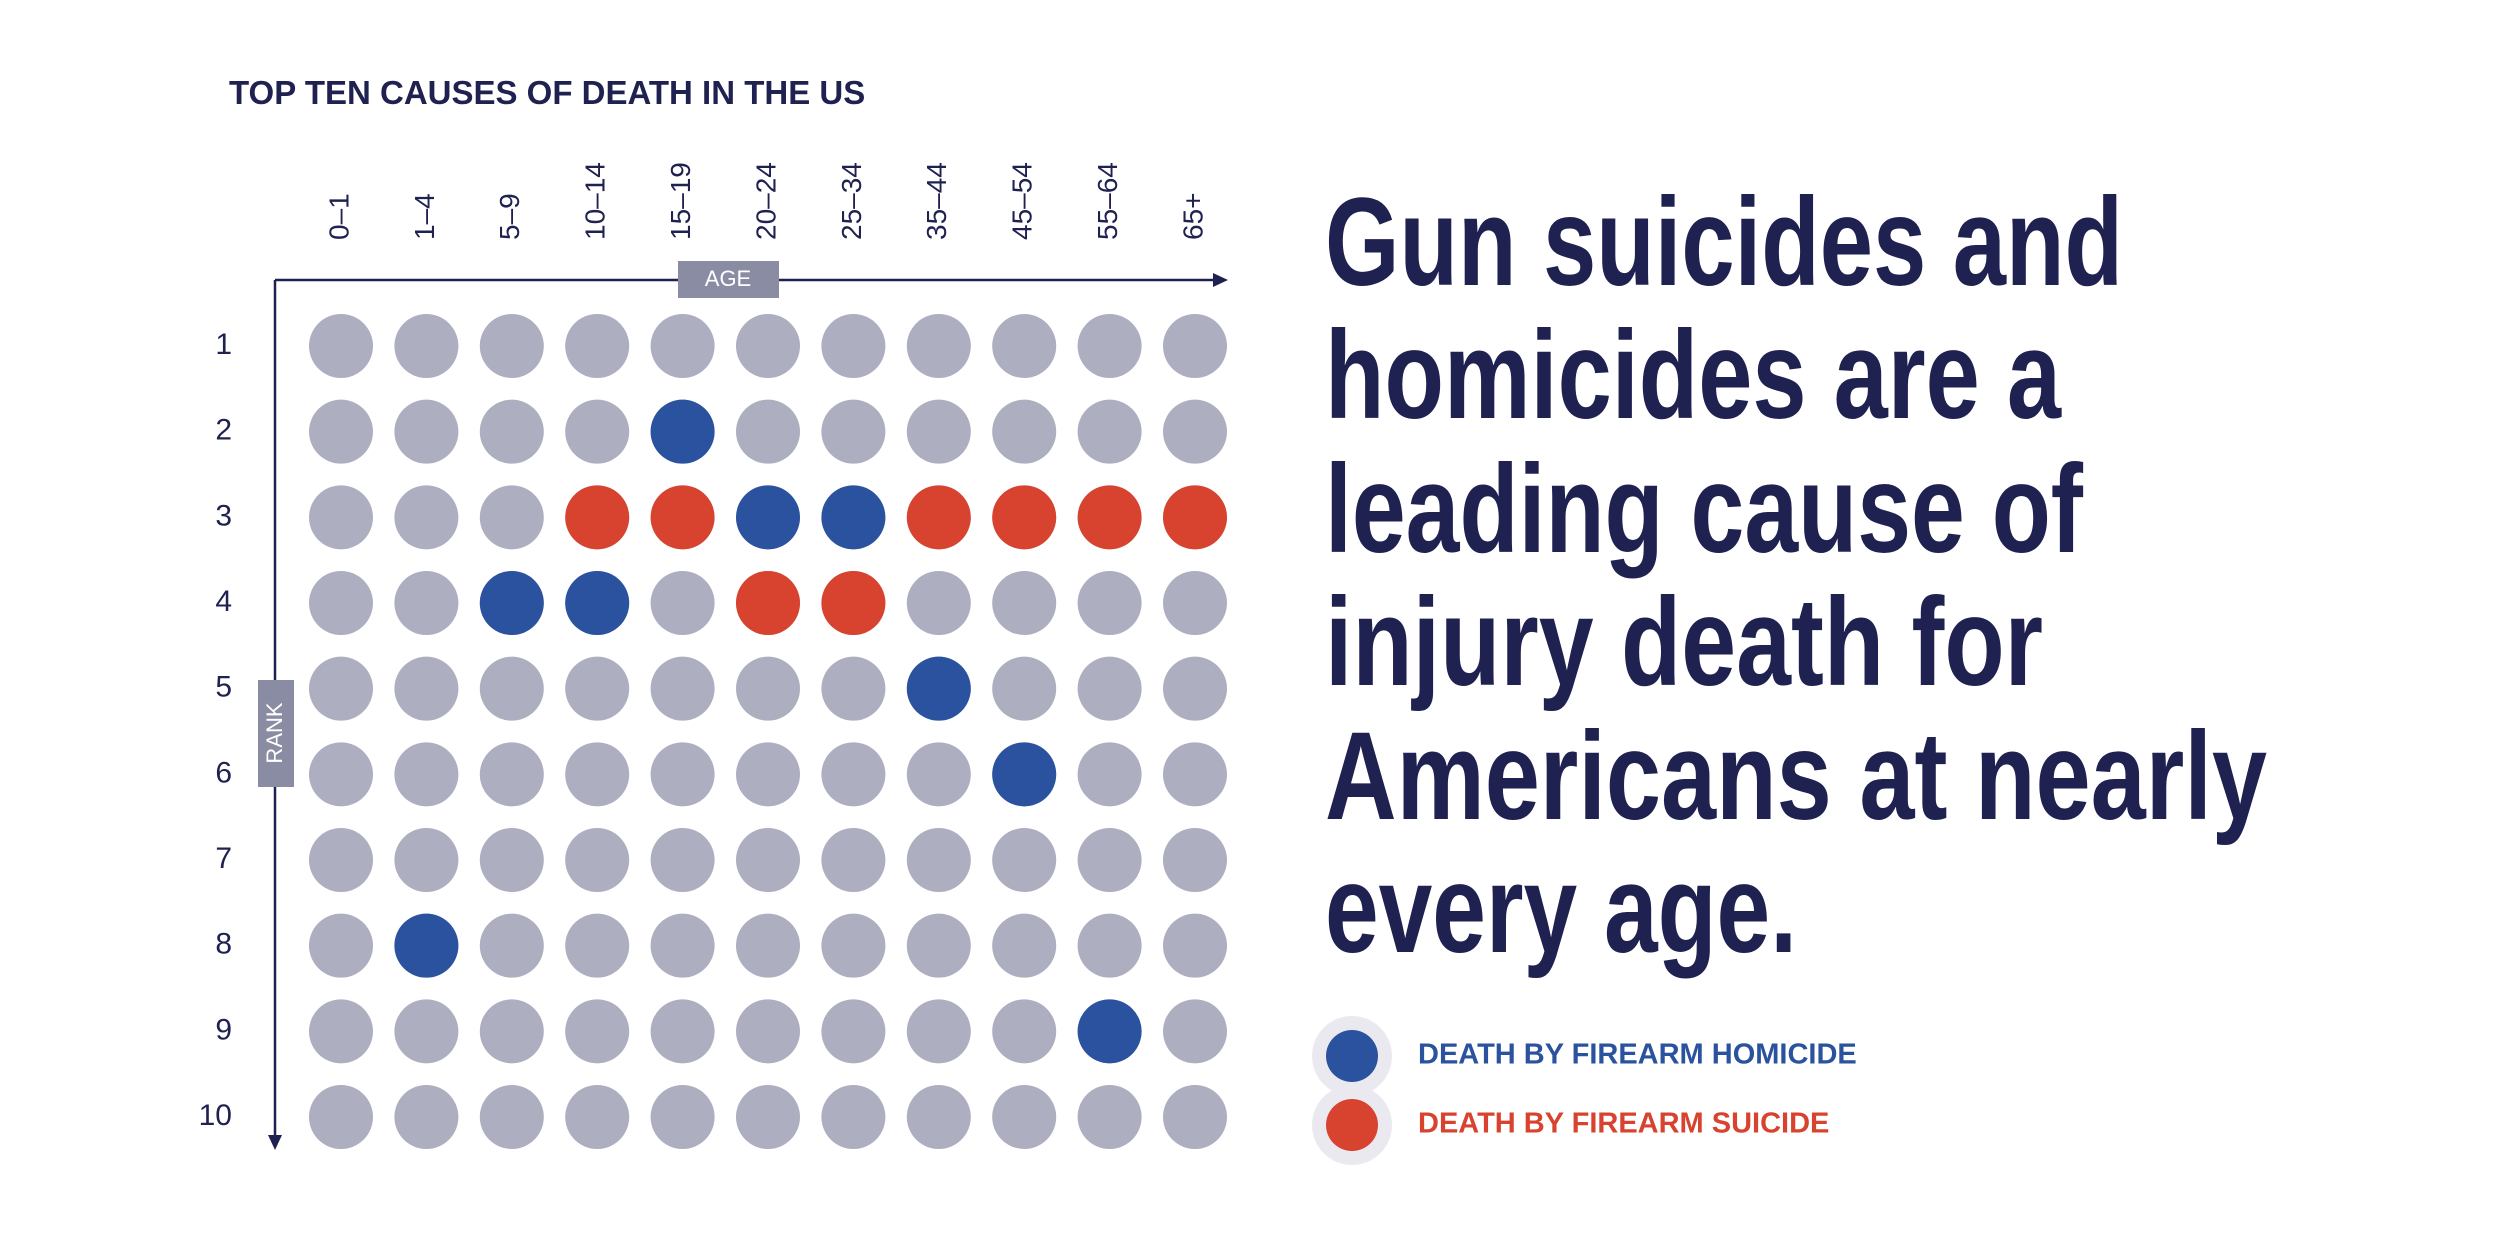 The height and width of the screenshot is (1250, 2500). I want to click on x-tick-label: 5–9, so click(509, 216).